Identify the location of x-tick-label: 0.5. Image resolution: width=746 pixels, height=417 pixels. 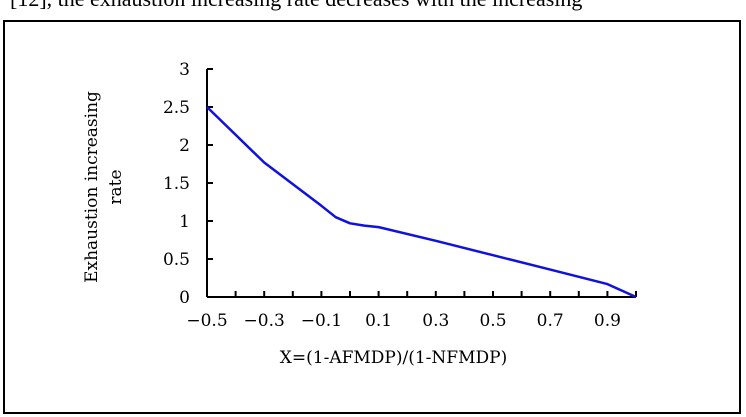
(492, 321).